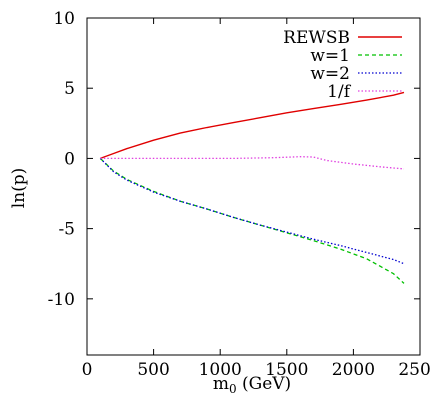 The height and width of the screenshot is (397, 430). What do you see at coordinates (87, 370) in the screenshot?
I see `x-tick-label: 0` at bounding box center [87, 370].